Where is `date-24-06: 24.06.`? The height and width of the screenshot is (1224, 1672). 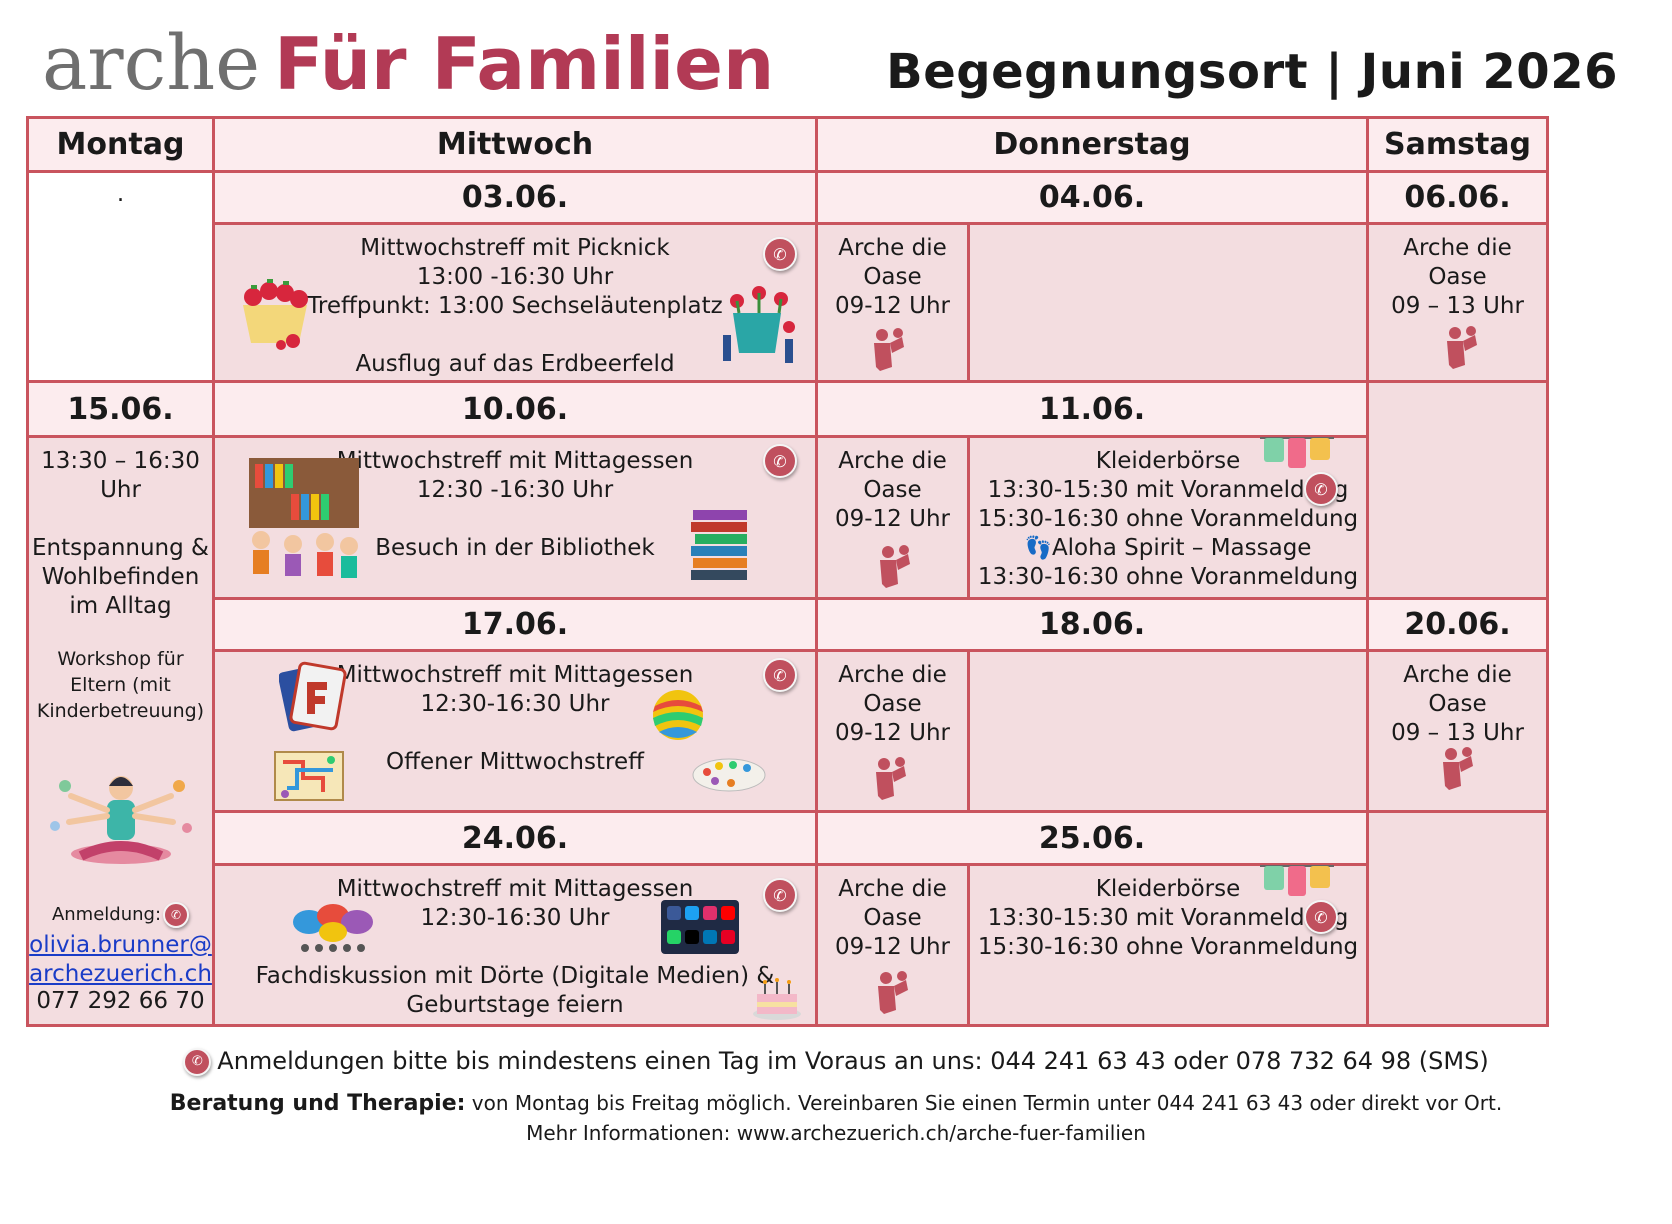
date-24-06: 24.06. is located at coordinates (515, 838).